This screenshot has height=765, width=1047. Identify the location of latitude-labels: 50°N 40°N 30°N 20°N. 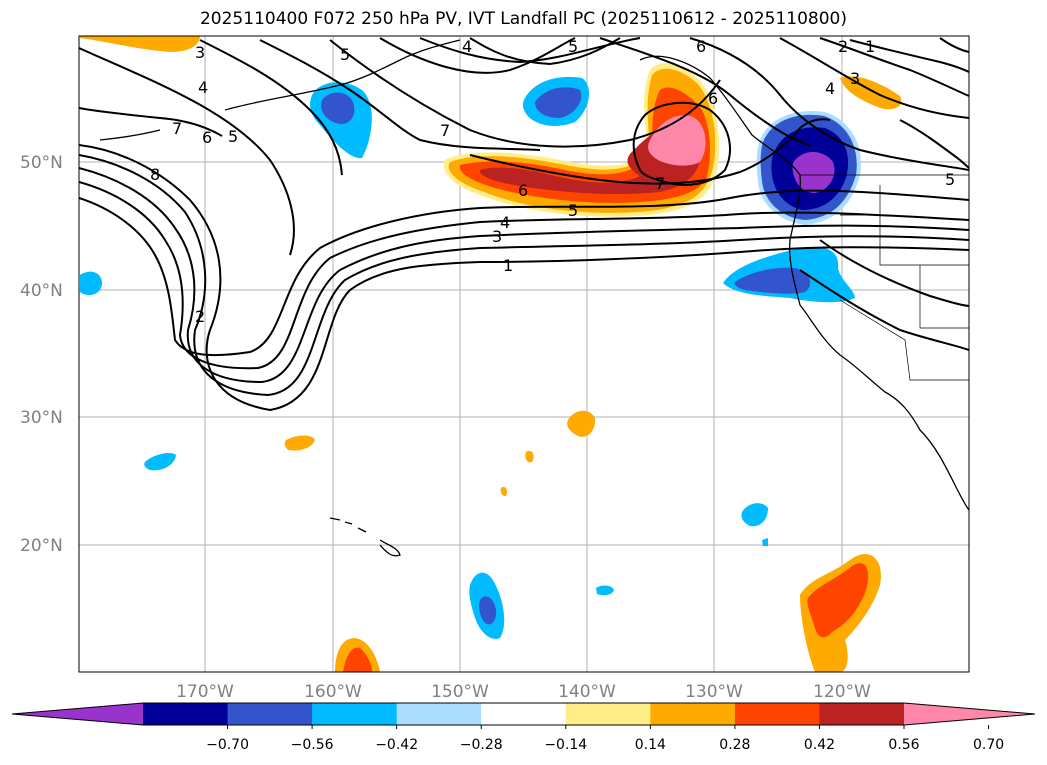
(41, 354).